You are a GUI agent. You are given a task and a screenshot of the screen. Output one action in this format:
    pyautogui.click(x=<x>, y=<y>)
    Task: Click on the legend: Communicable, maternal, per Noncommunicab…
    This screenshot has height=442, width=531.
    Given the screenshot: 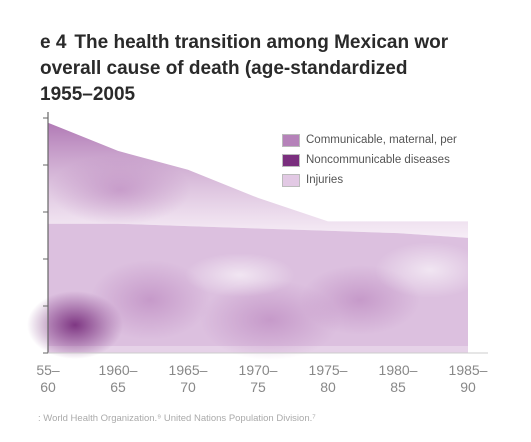 What is the action you would take?
    pyautogui.click(x=369, y=160)
    